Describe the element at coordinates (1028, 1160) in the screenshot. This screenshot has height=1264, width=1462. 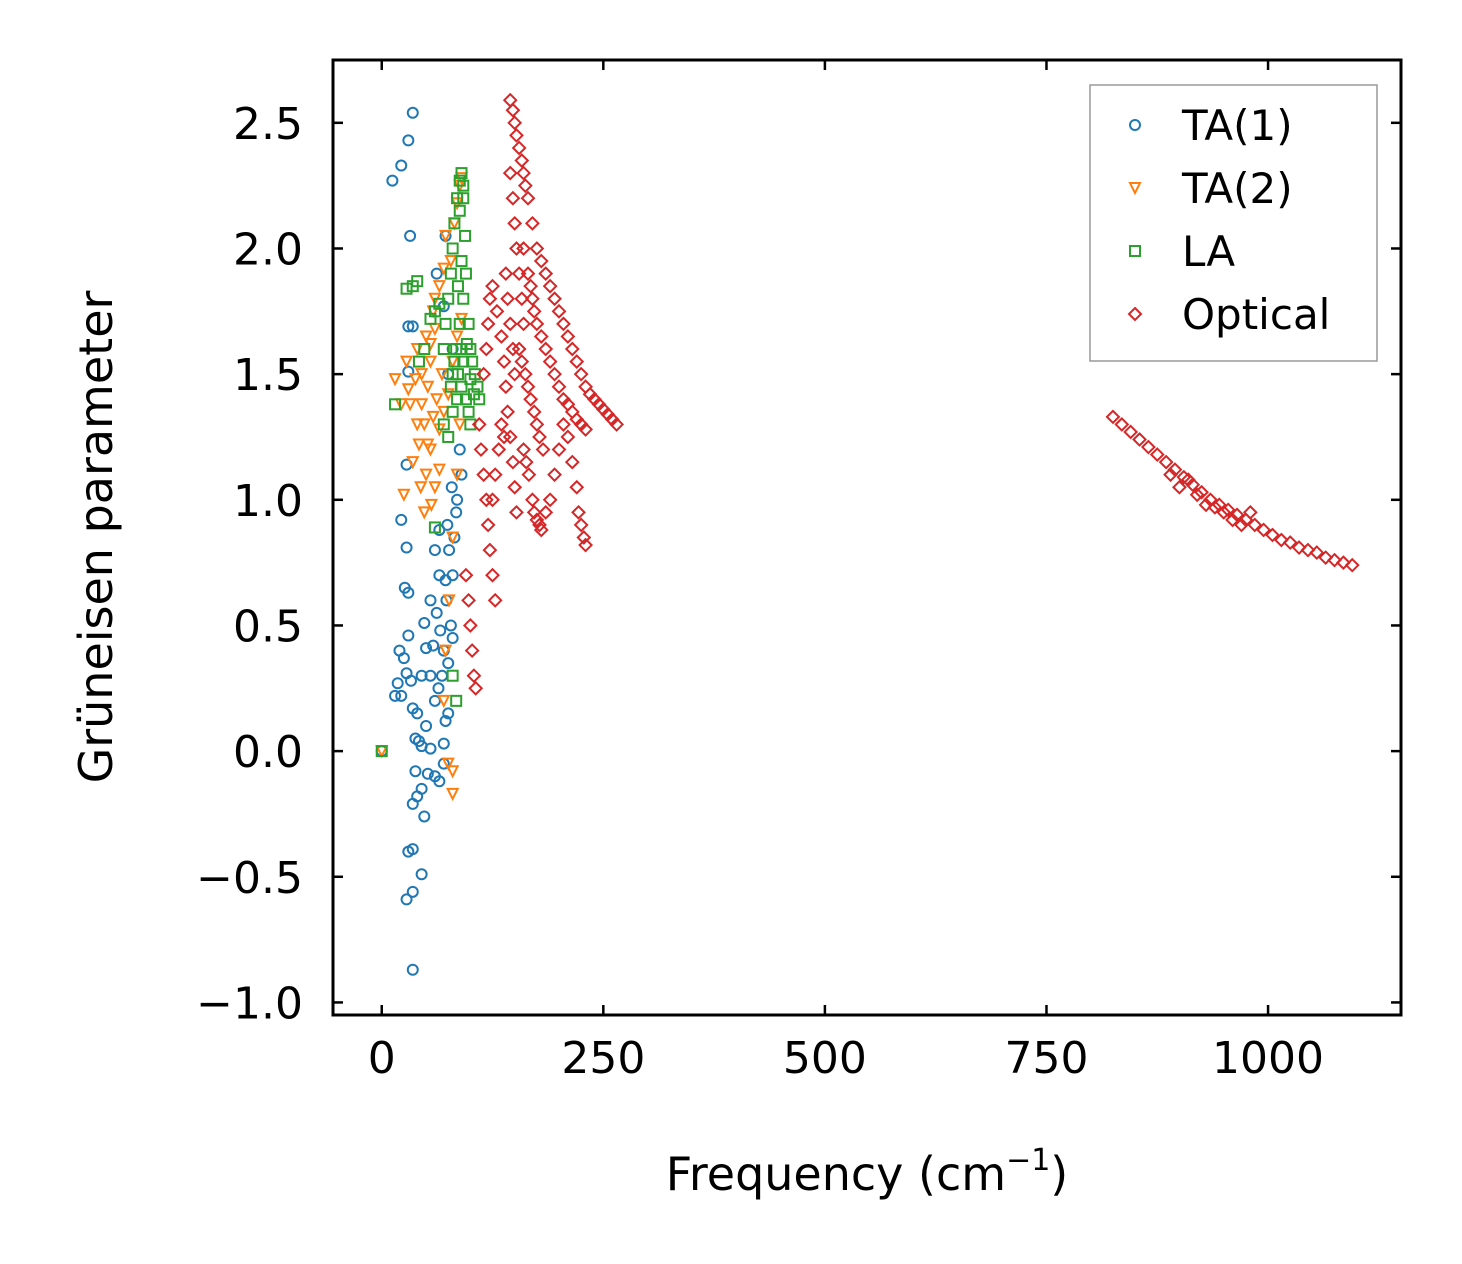
I see `x-axis-label-sup: −1` at that location.